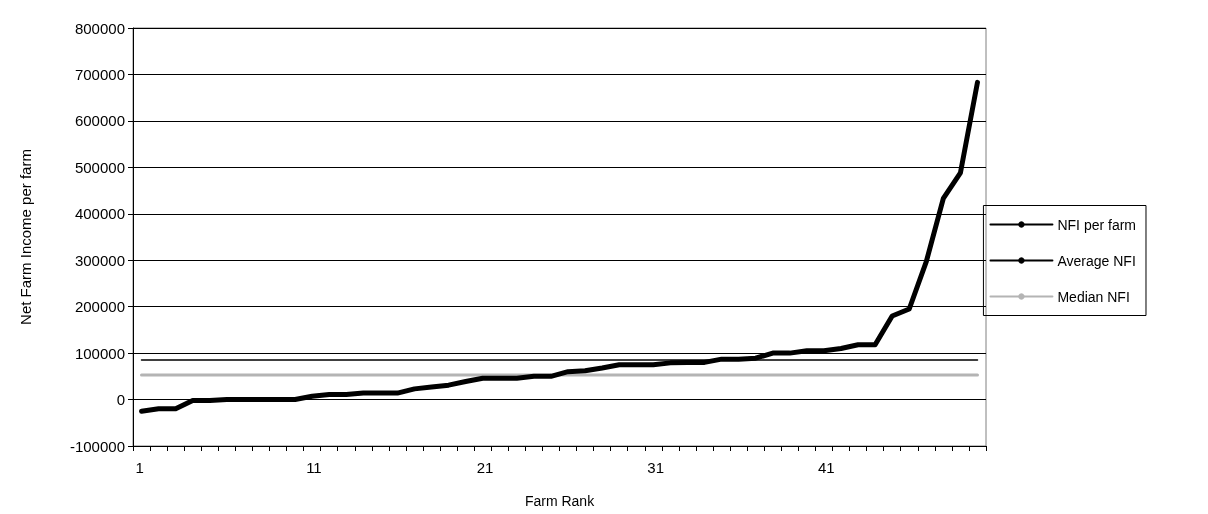 This screenshot has width=1208, height=514. What do you see at coordinates (1097, 224) in the screenshot?
I see `legend-label: NFI per farm` at bounding box center [1097, 224].